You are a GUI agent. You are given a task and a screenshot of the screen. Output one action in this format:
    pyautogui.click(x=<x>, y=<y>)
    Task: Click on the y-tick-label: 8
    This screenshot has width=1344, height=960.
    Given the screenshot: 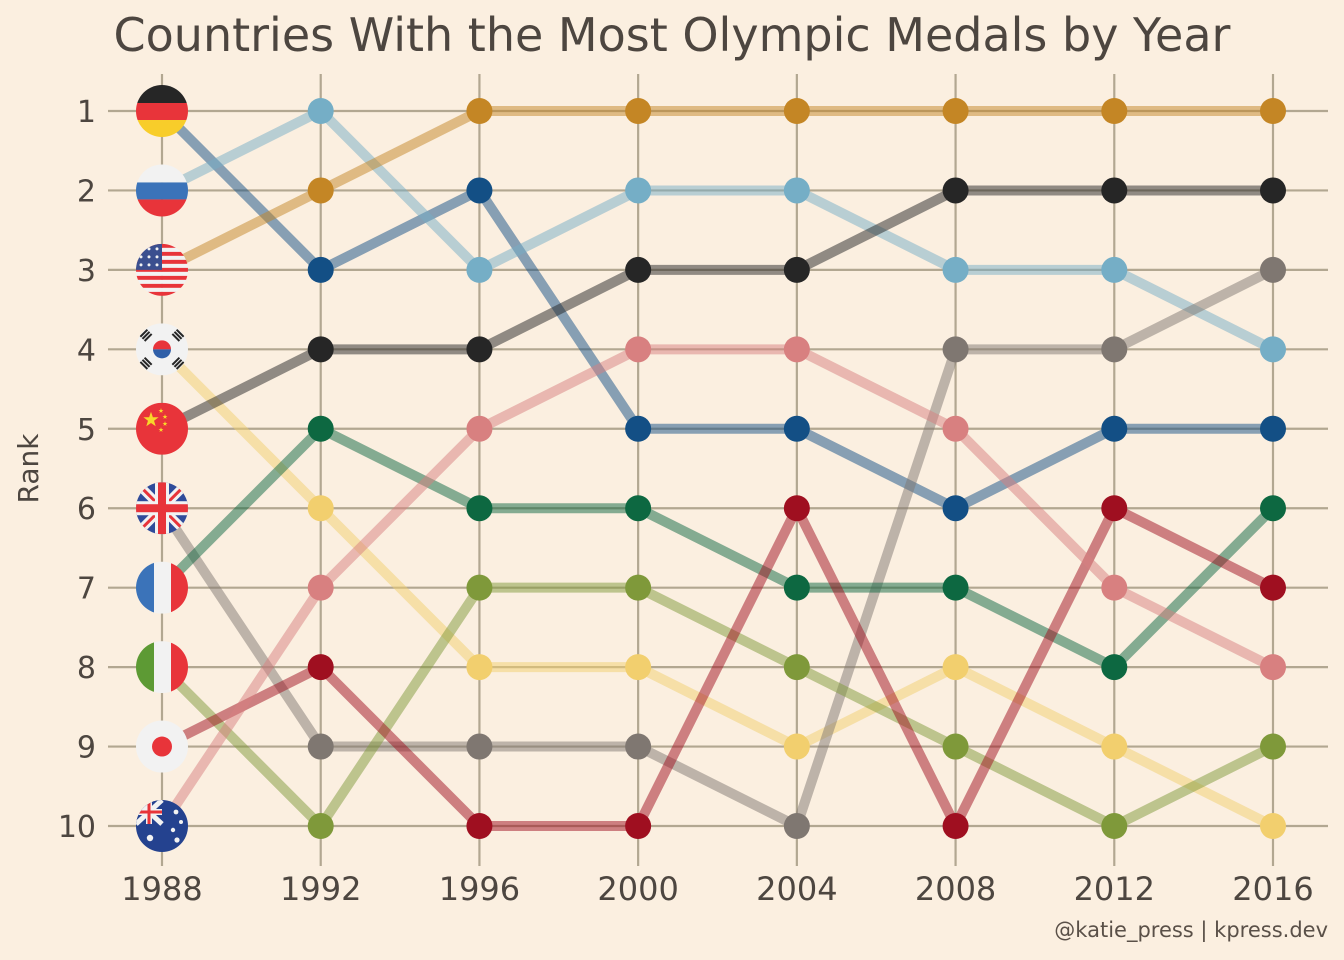 What is the action you would take?
    pyautogui.click(x=86, y=668)
    